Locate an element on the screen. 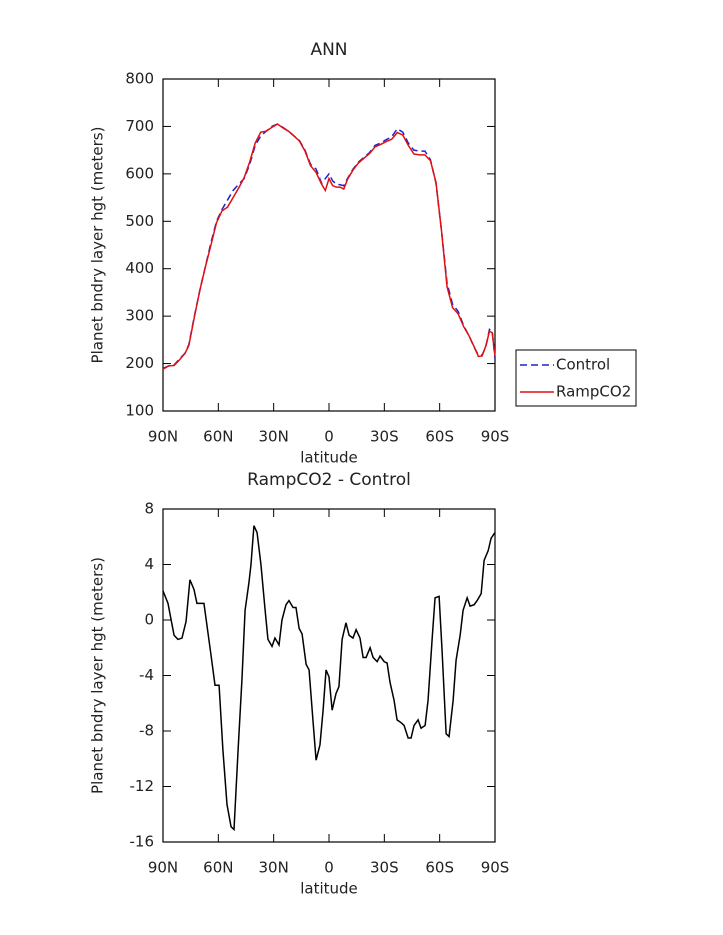  chart-title: RampCO2 - Control is located at coordinates (329, 480).